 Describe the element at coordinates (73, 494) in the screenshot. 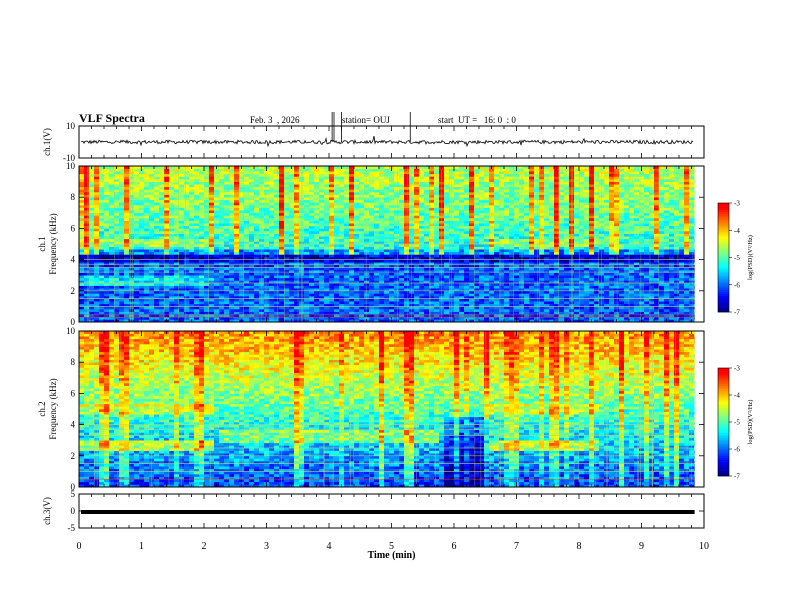

I see `ch3-wave-ytick-label: 5` at that location.